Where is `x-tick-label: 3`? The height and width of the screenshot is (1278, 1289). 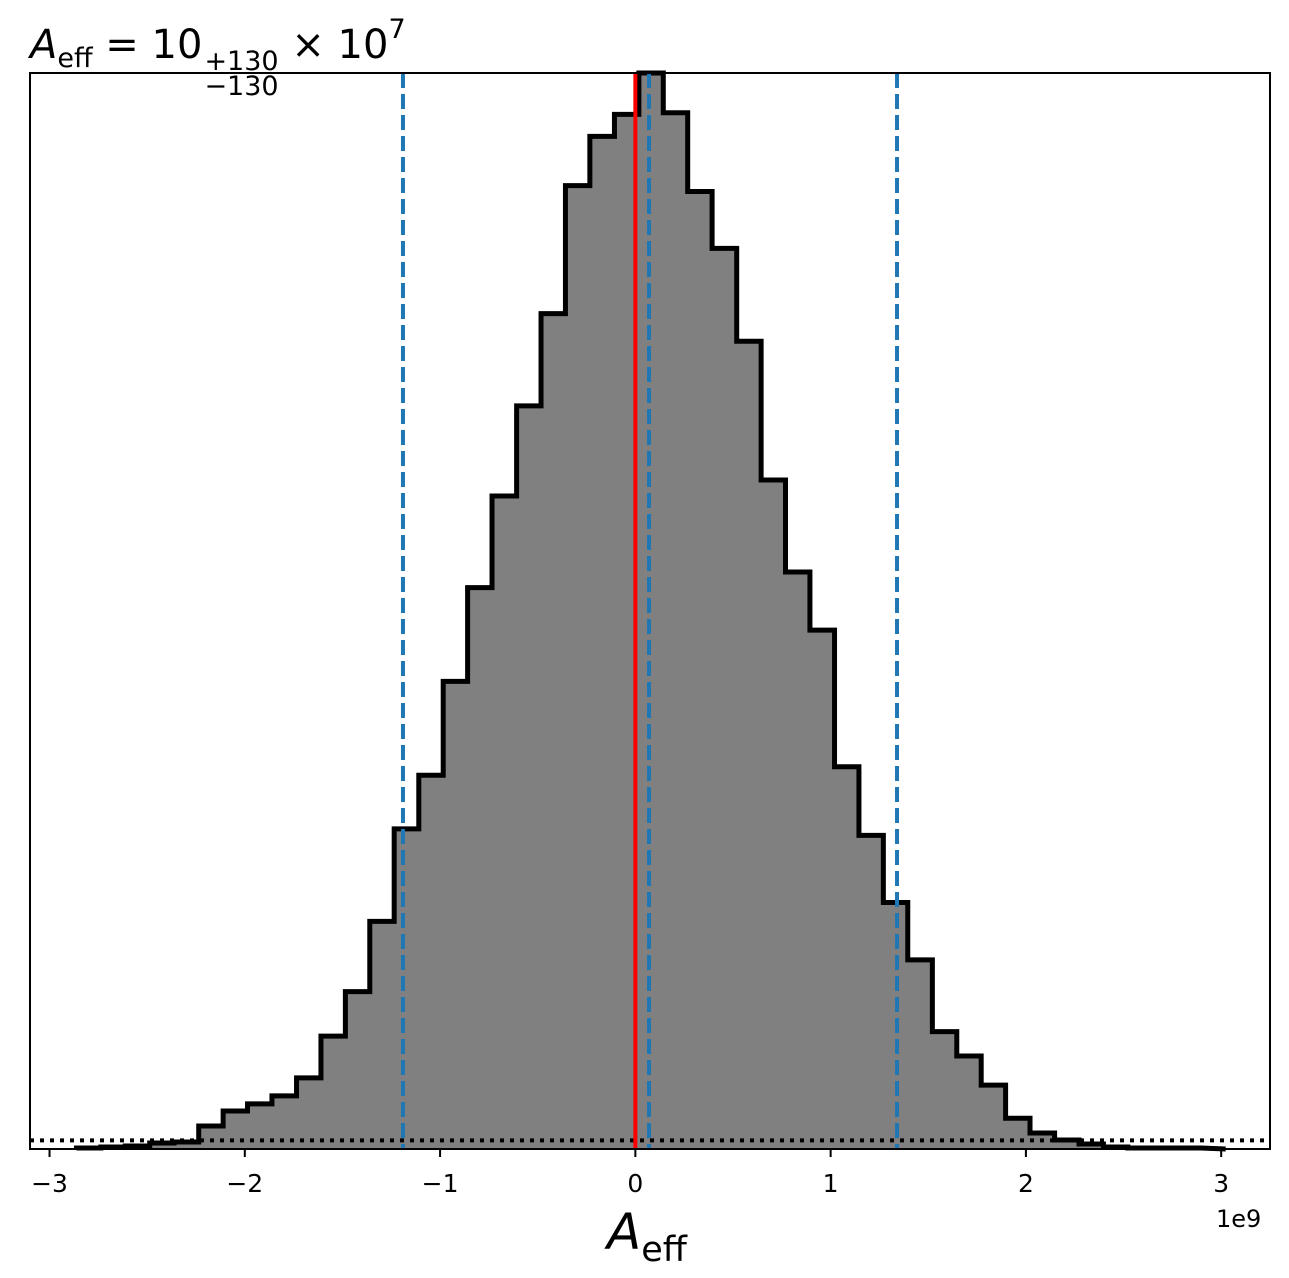 x-tick-label: 3 is located at coordinates (1221, 1183).